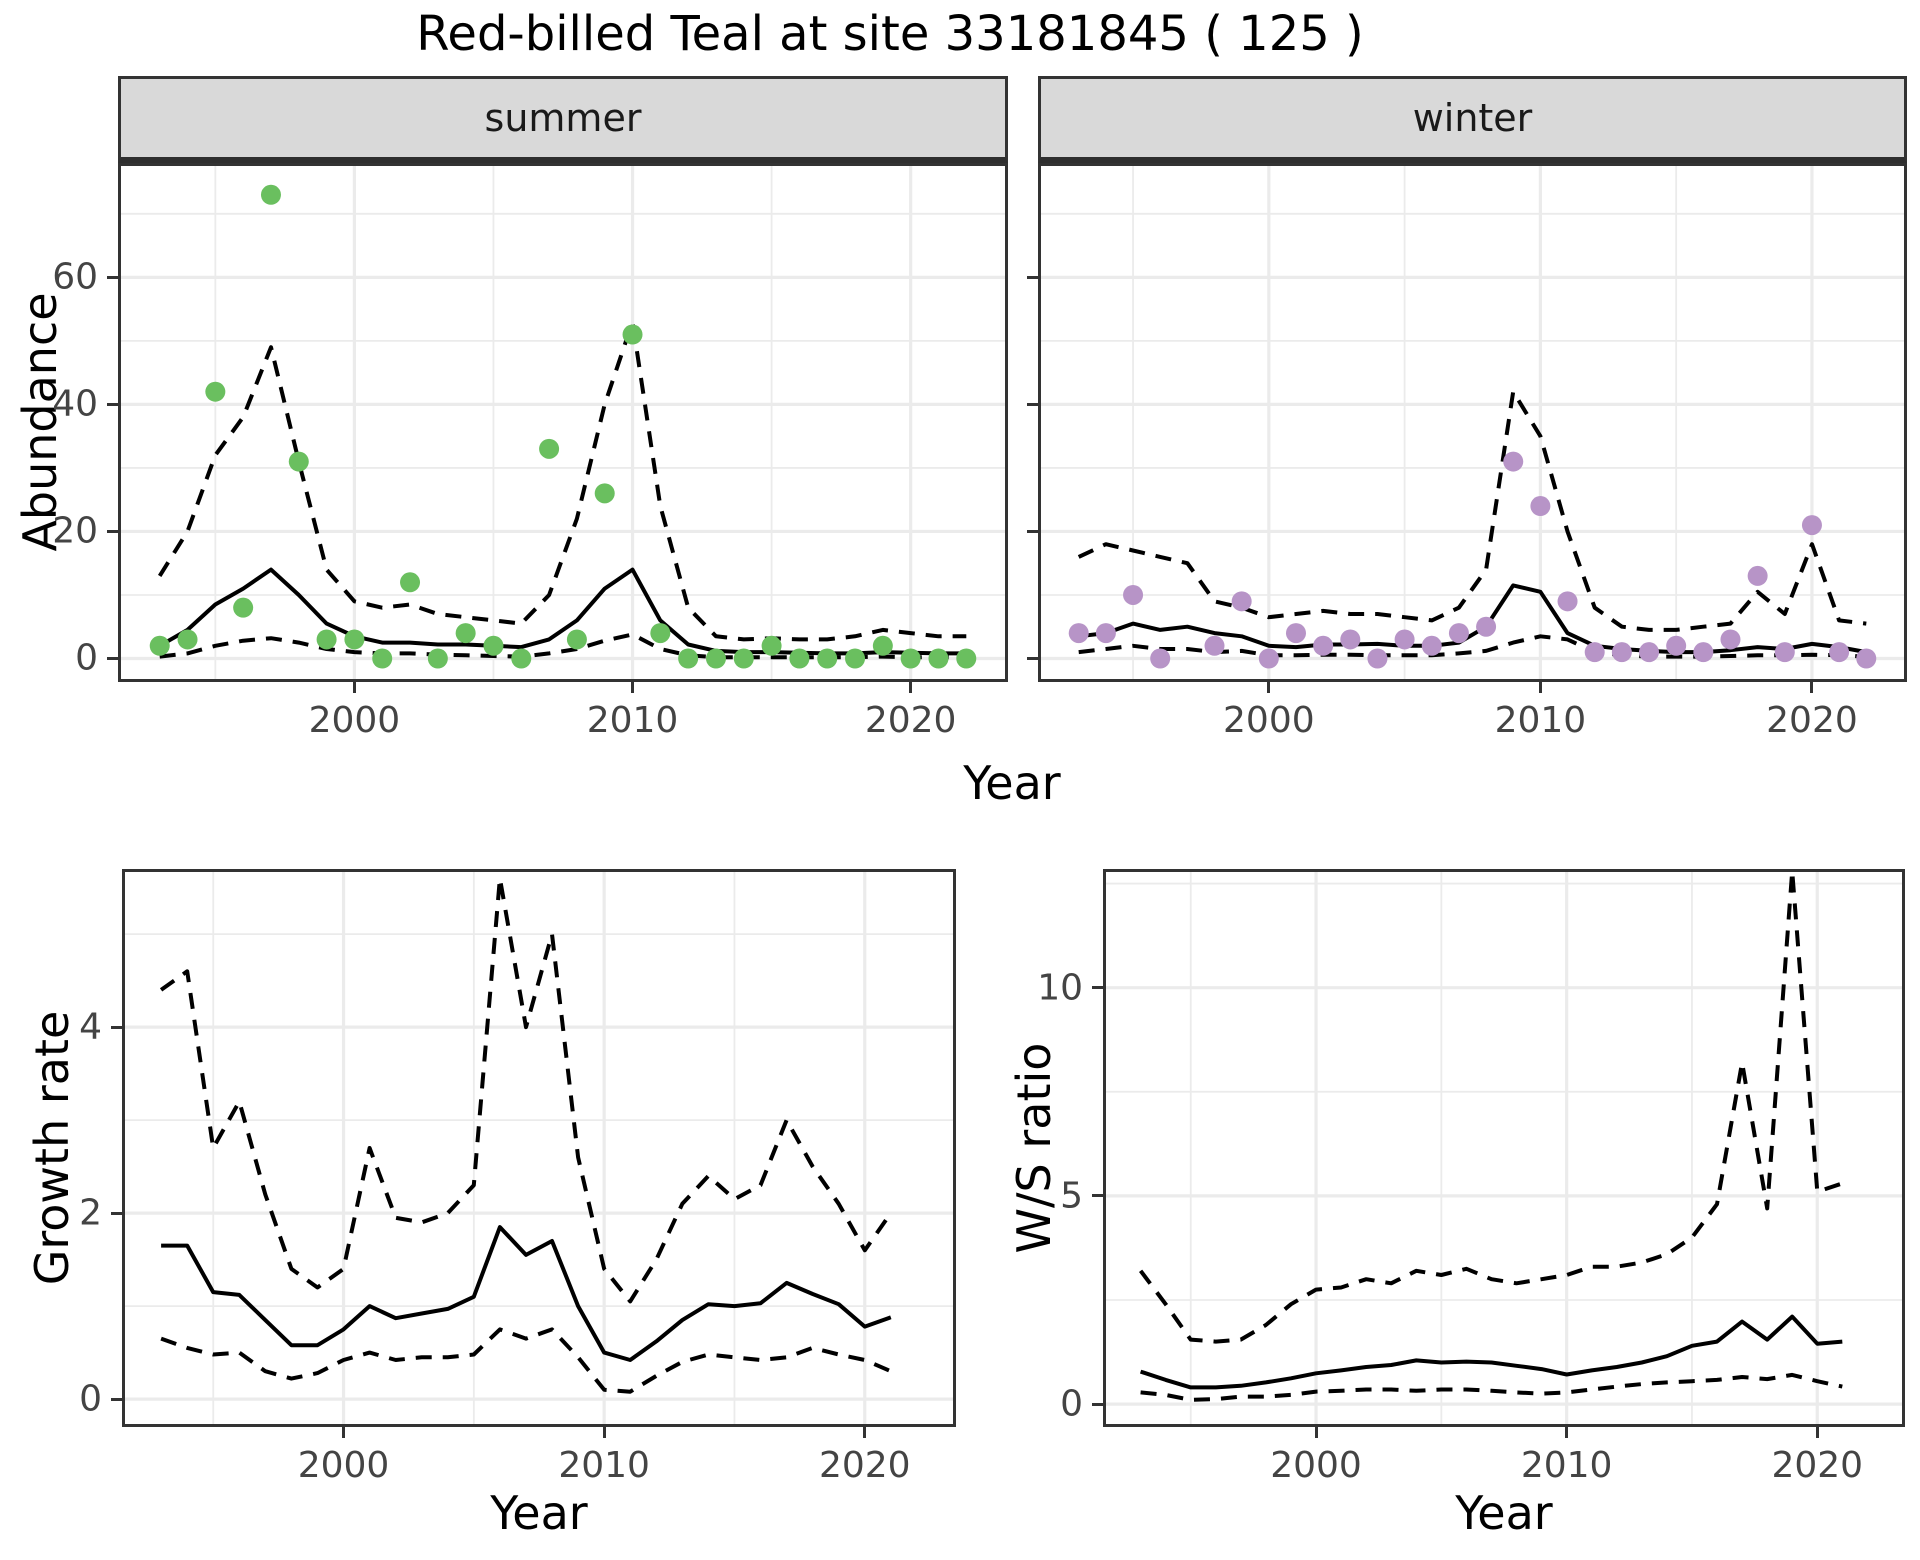 This screenshot has width=1920, height=1560. Describe the element at coordinates (90, 1027) in the screenshot. I see `y-axis-tick-label: 4` at that location.